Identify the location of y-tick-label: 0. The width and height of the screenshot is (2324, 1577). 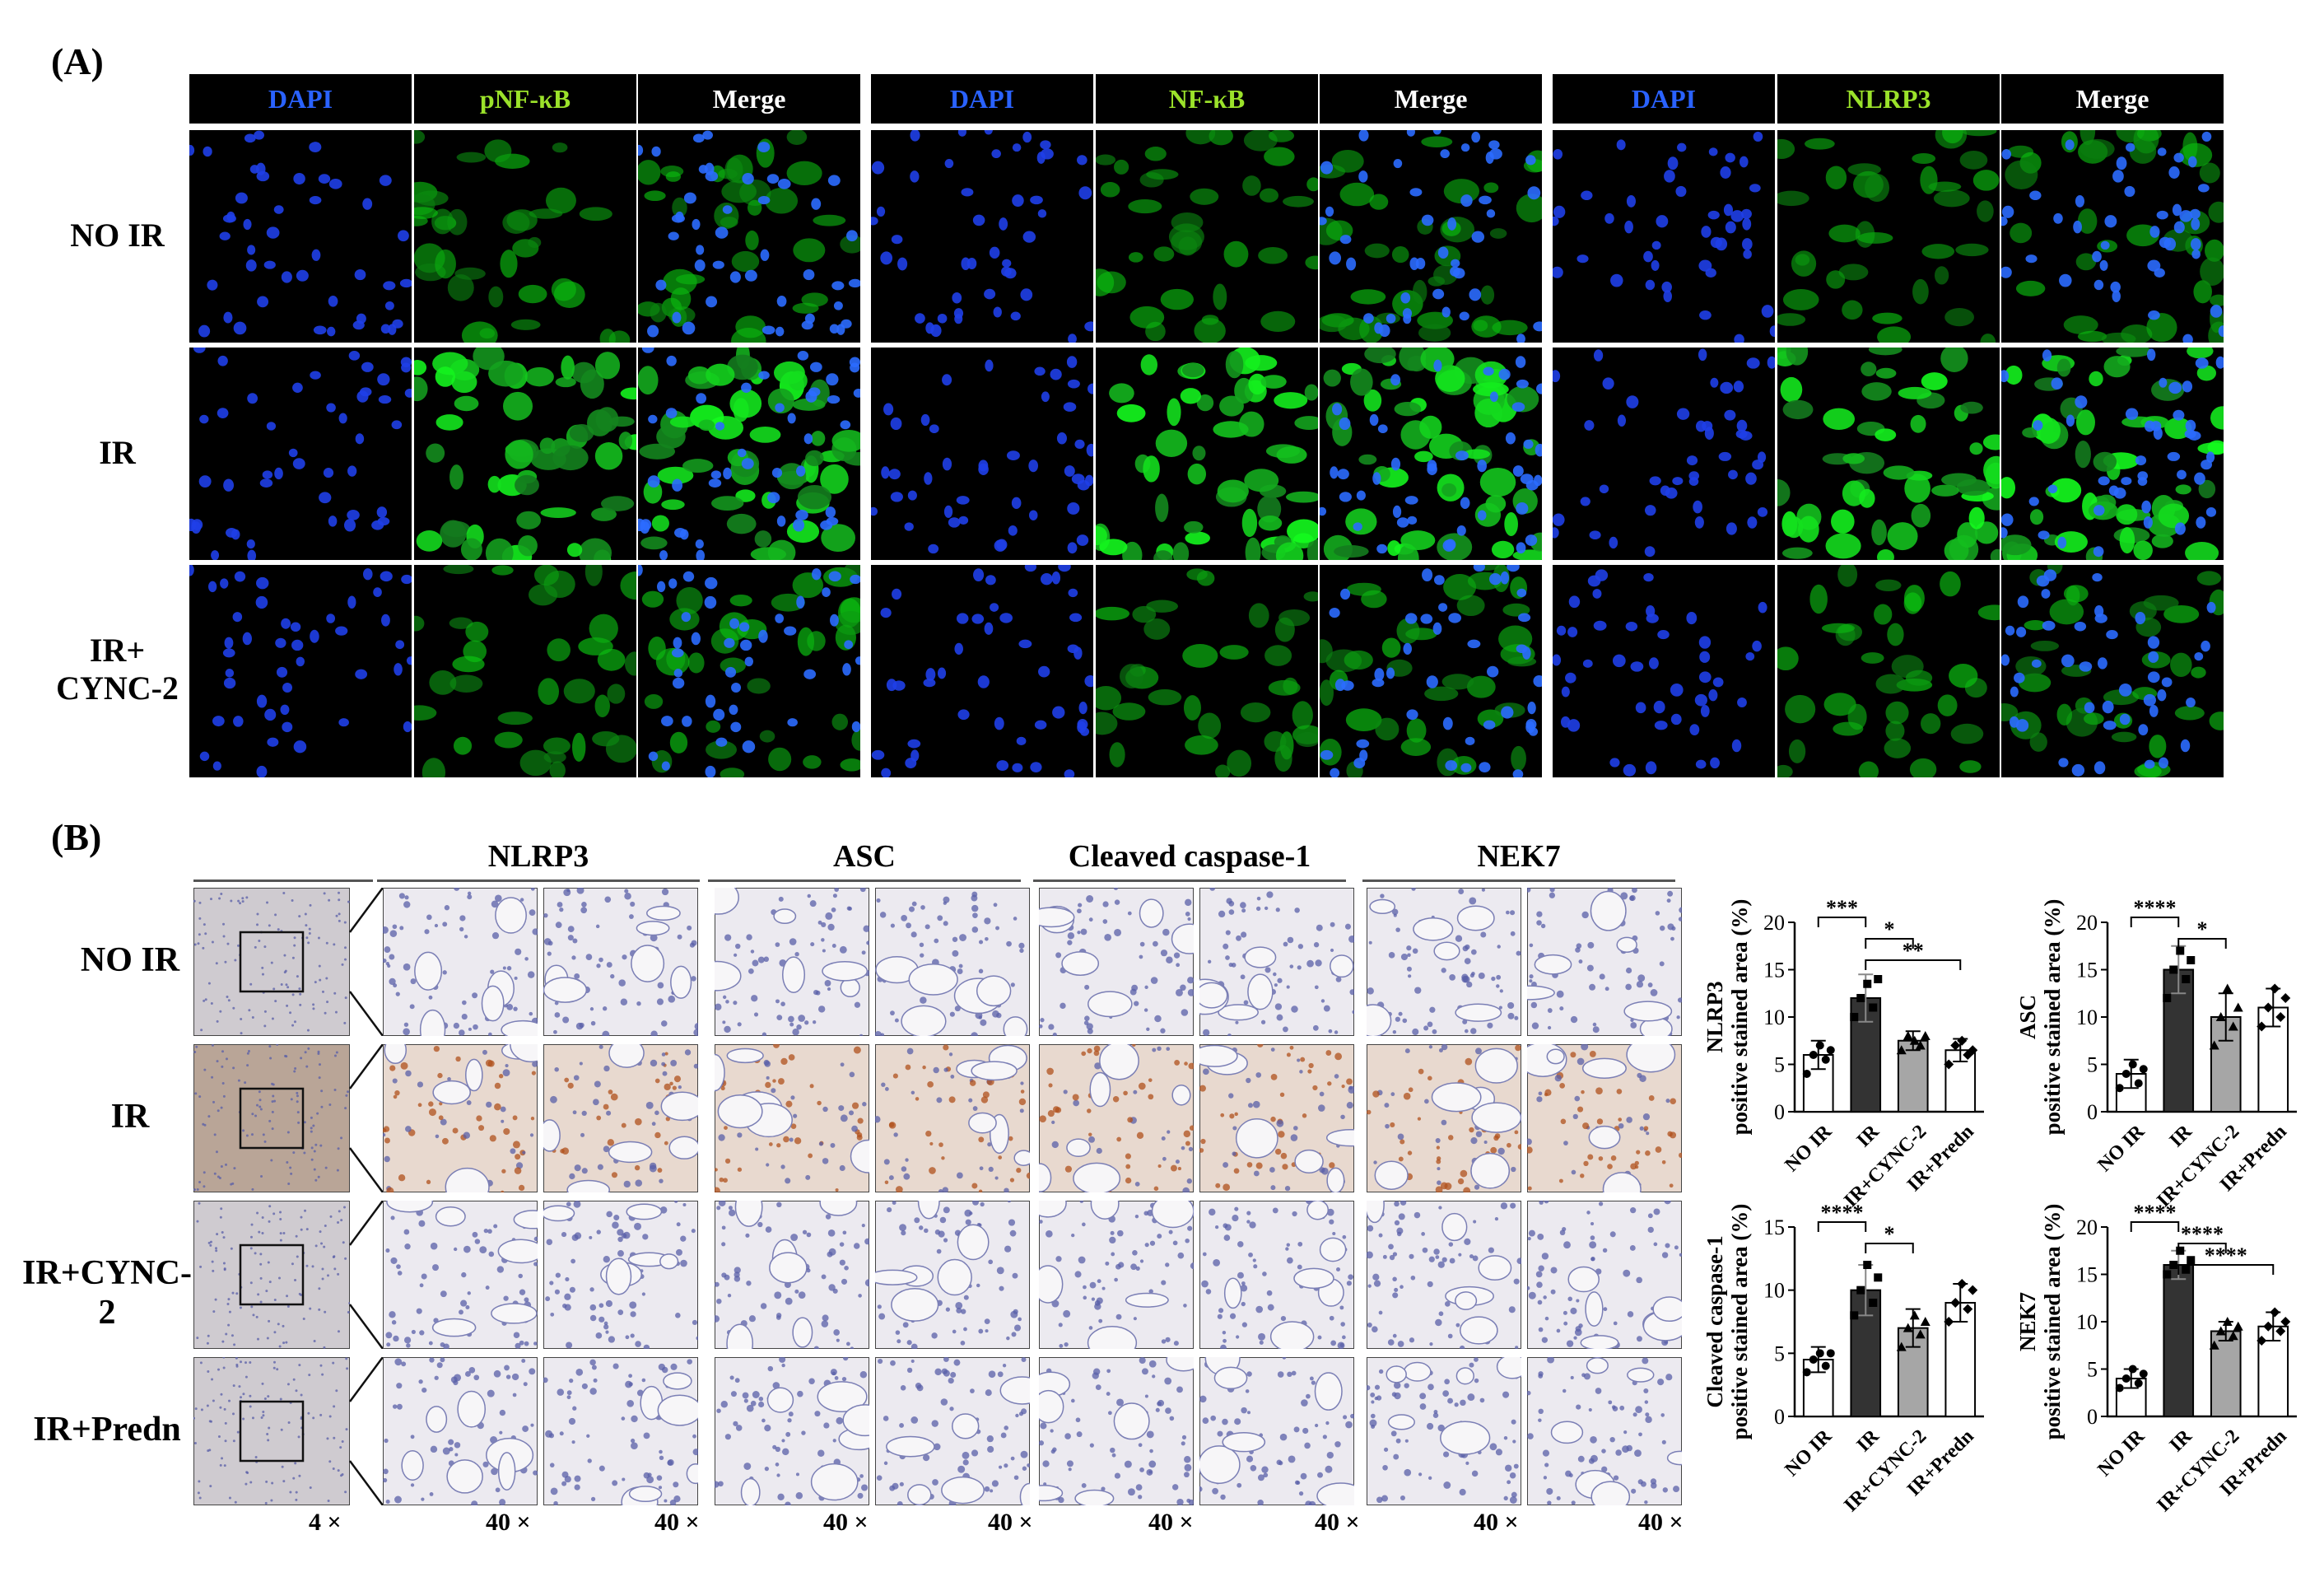
(1779, 1417).